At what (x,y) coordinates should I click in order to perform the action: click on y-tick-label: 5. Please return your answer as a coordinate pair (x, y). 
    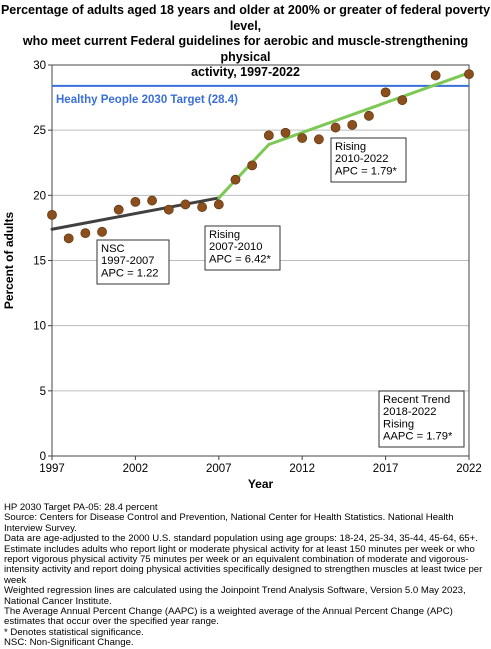
    Looking at the image, I should click on (43, 392).